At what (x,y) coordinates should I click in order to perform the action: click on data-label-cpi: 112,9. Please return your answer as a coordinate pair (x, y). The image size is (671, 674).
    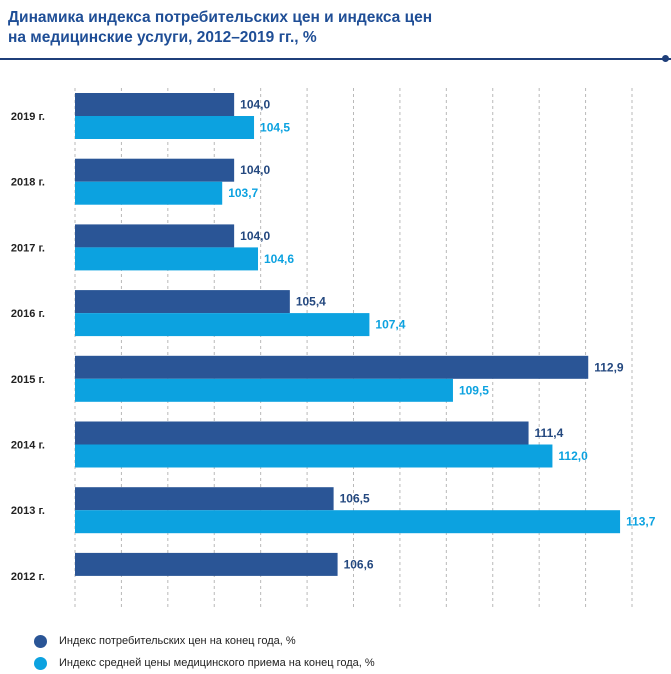
    Looking at the image, I should click on (609, 367).